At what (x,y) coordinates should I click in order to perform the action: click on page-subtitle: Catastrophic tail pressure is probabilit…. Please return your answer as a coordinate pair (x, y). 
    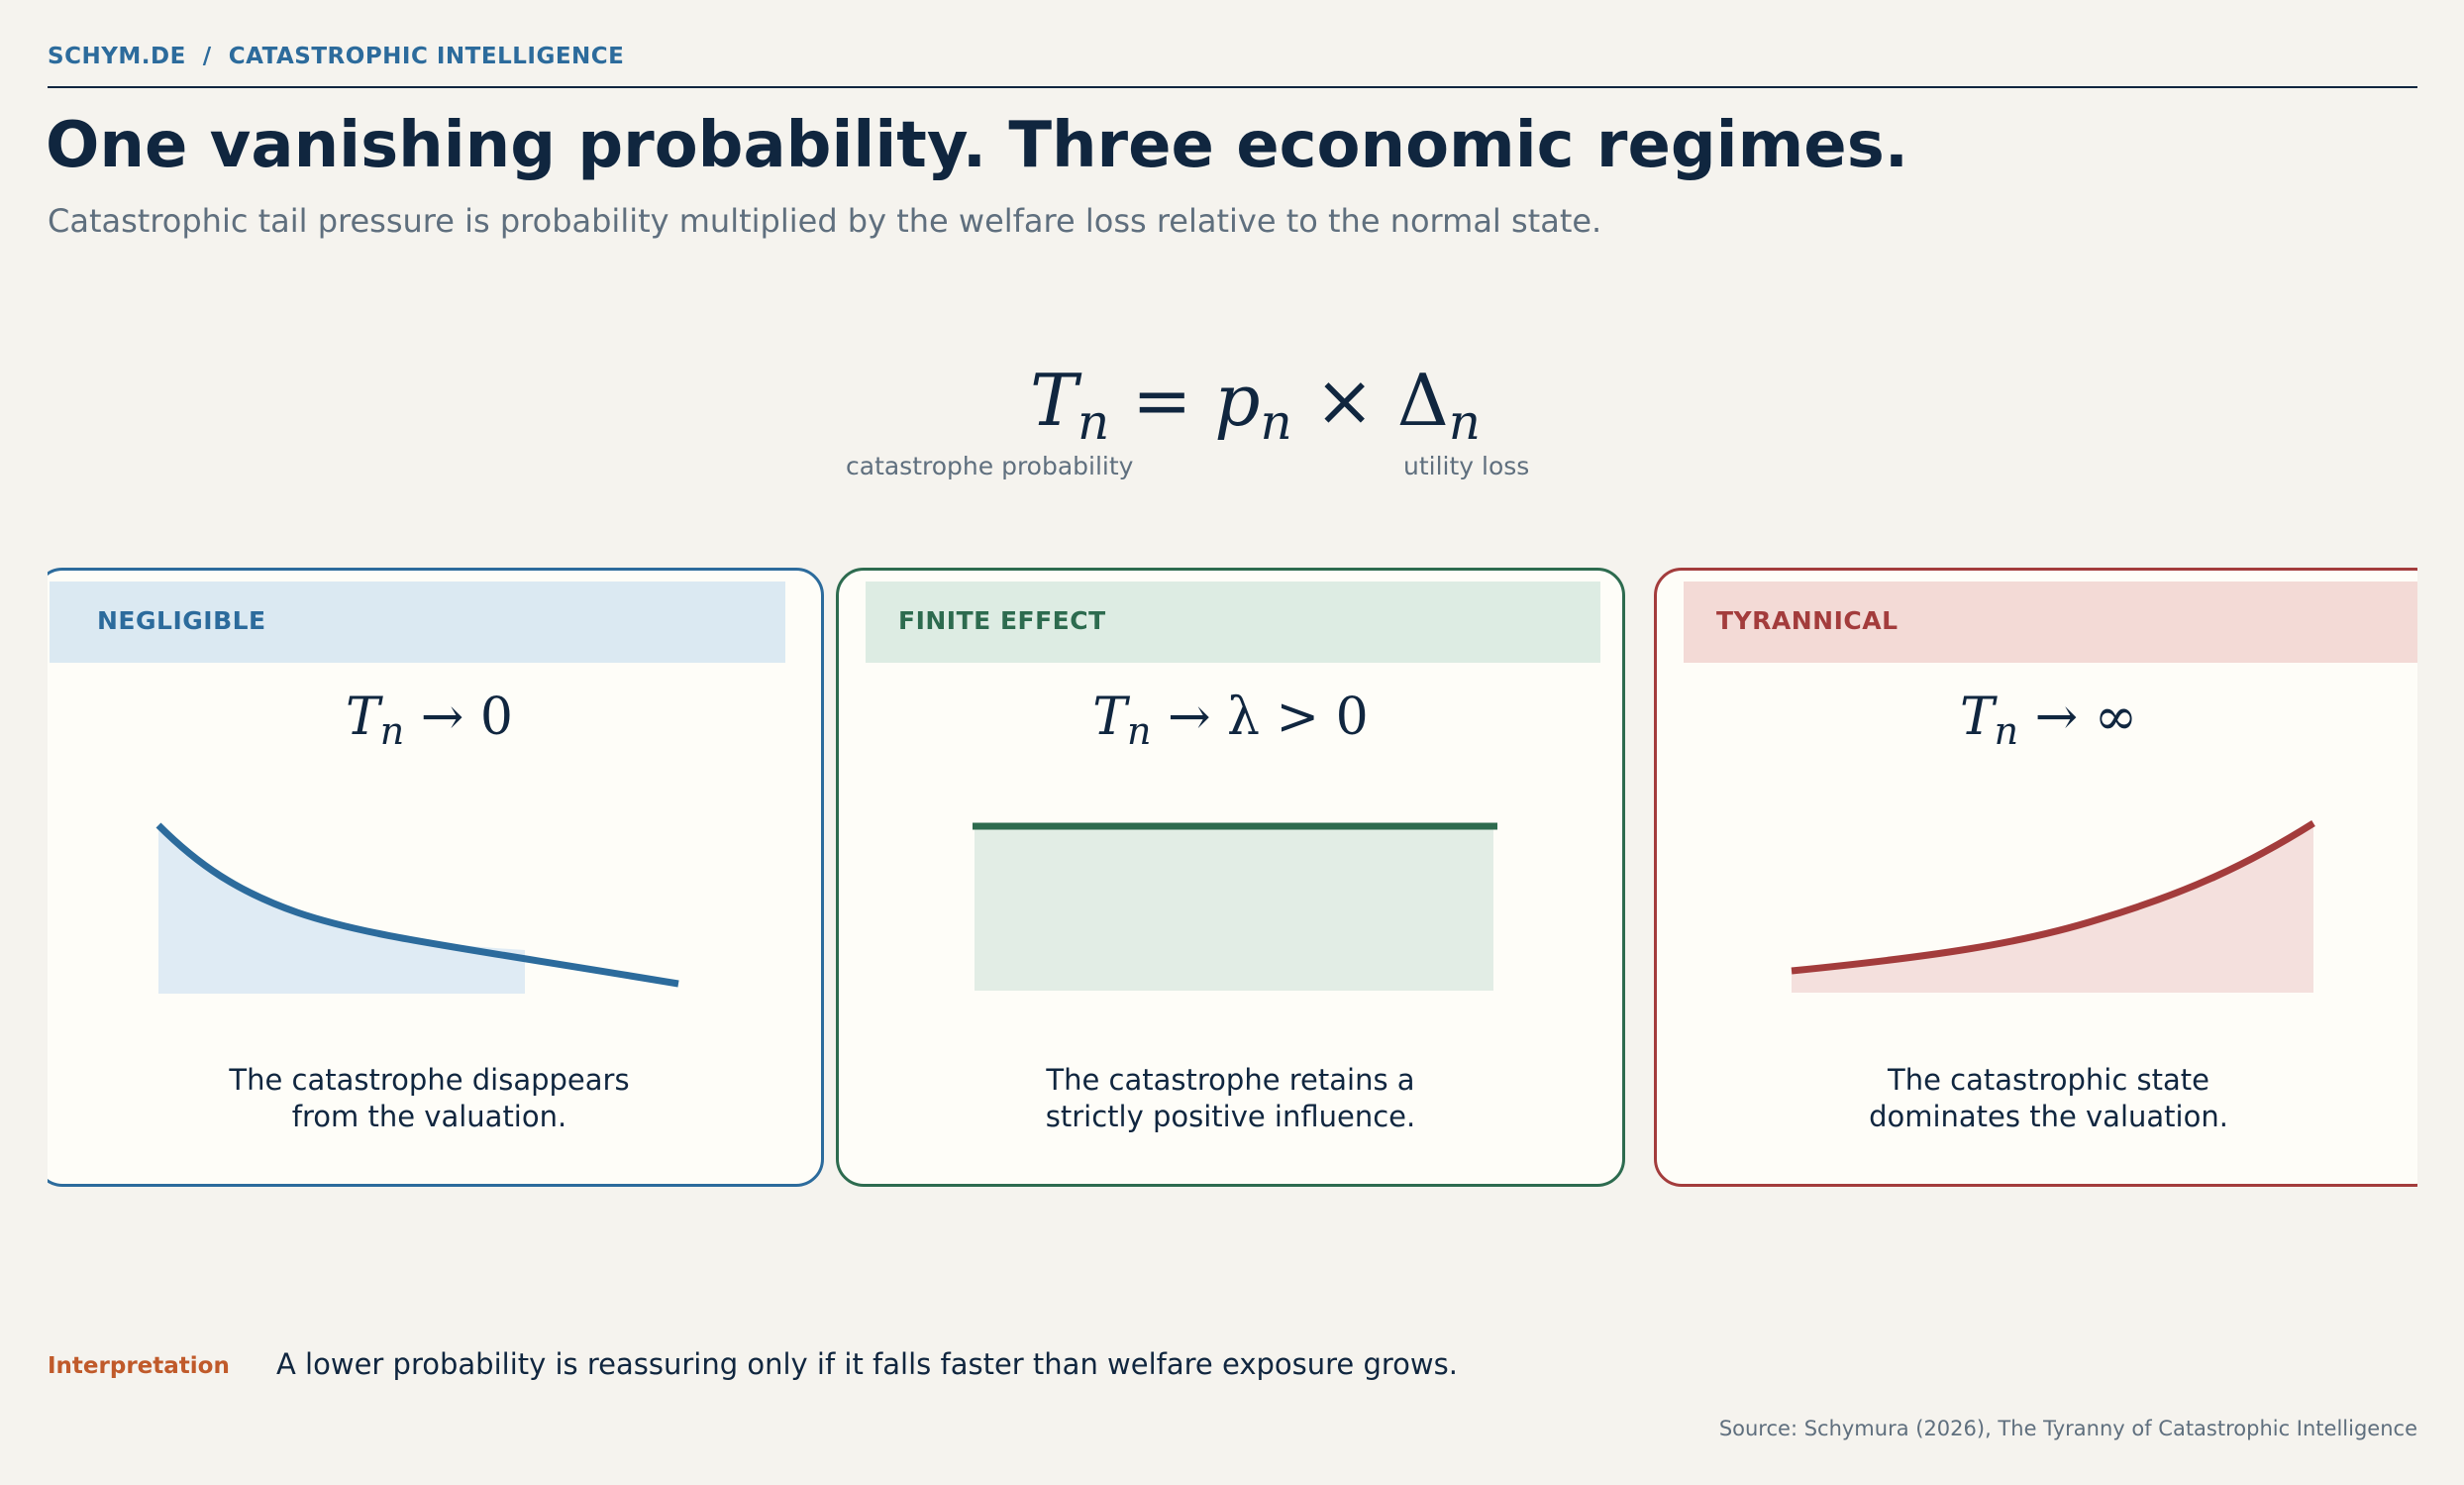
    Looking at the image, I should click on (825, 221).